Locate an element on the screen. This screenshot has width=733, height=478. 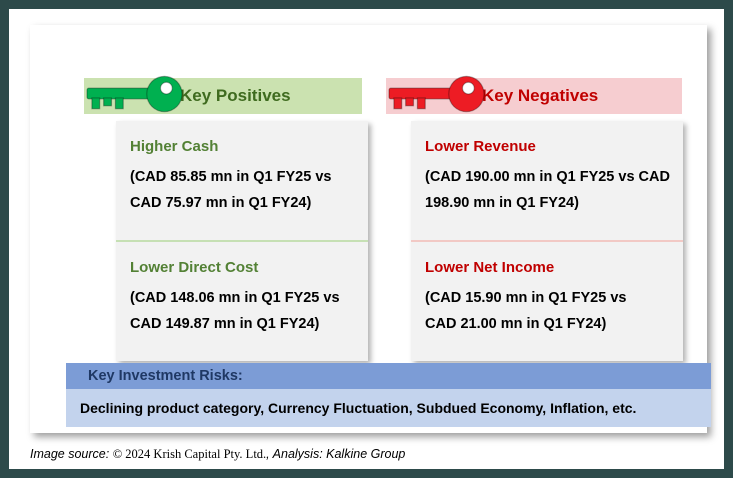
key-negatives-title: Key Negatives is located at coordinates (540, 95).